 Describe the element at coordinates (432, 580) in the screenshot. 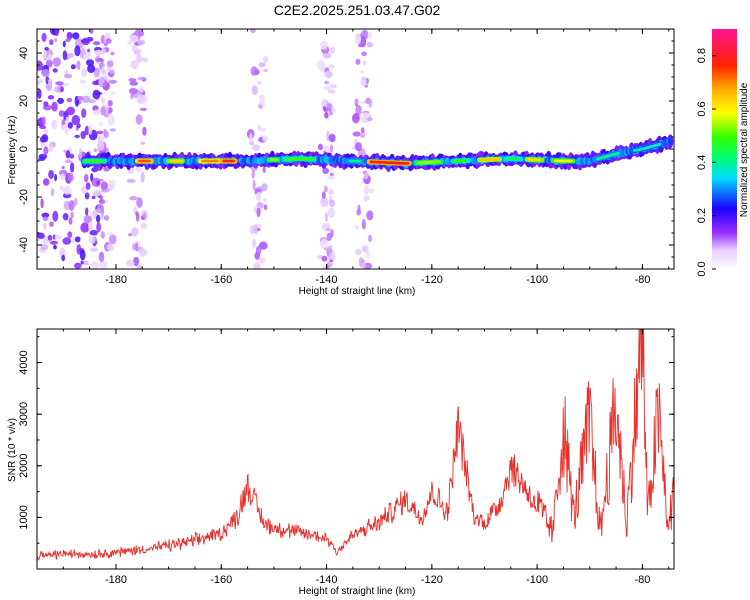

I see `x-tick-label: -120` at that location.